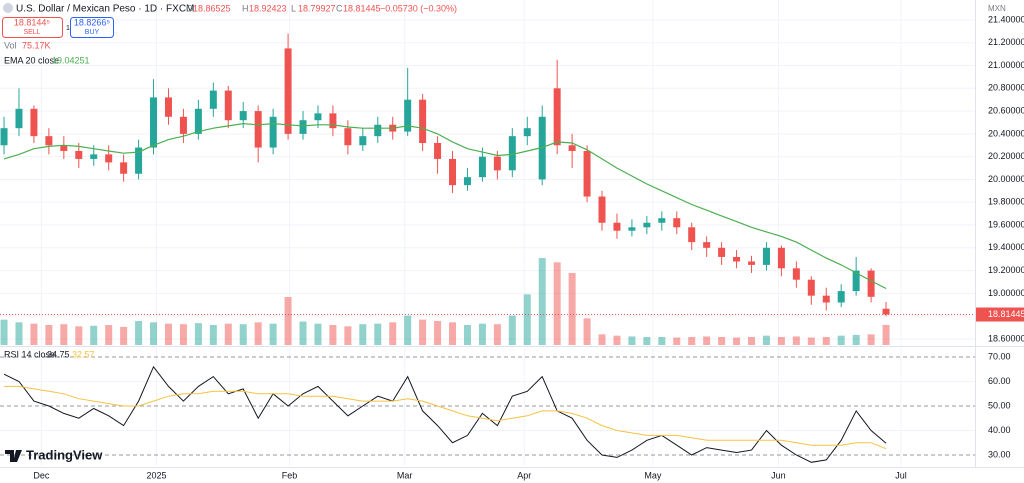  Describe the element at coordinates (290, 475) in the screenshot. I see `x-tick-label: Feb` at that location.